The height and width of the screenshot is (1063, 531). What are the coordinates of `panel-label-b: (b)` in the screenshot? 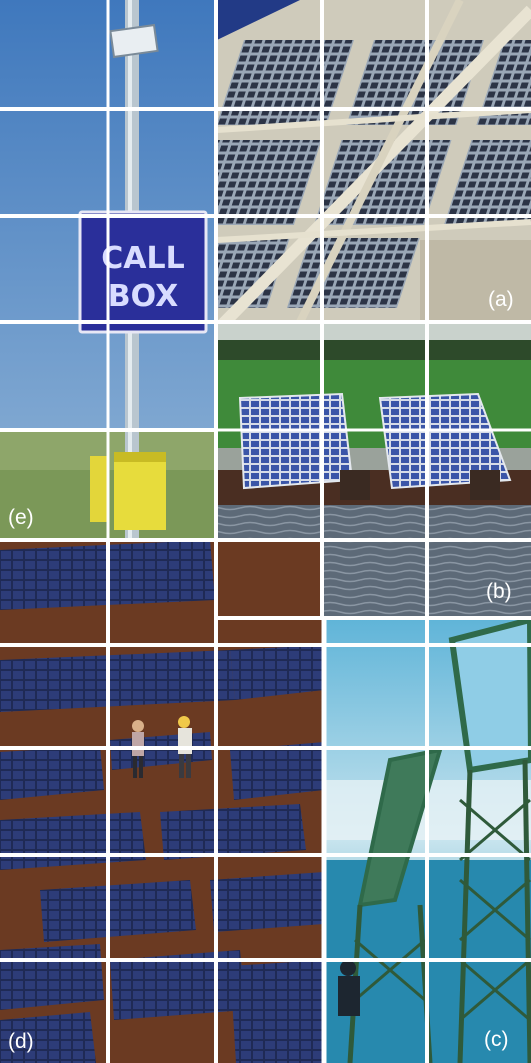 It's located at (499, 591).